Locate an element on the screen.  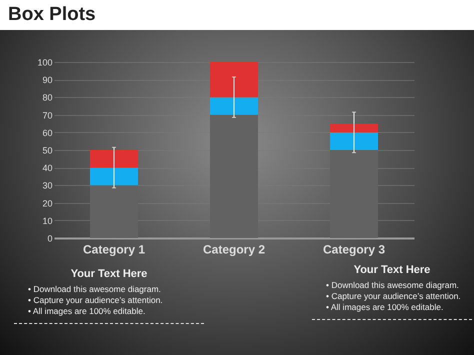
y-tick-label: 100 is located at coordinates (44, 63).